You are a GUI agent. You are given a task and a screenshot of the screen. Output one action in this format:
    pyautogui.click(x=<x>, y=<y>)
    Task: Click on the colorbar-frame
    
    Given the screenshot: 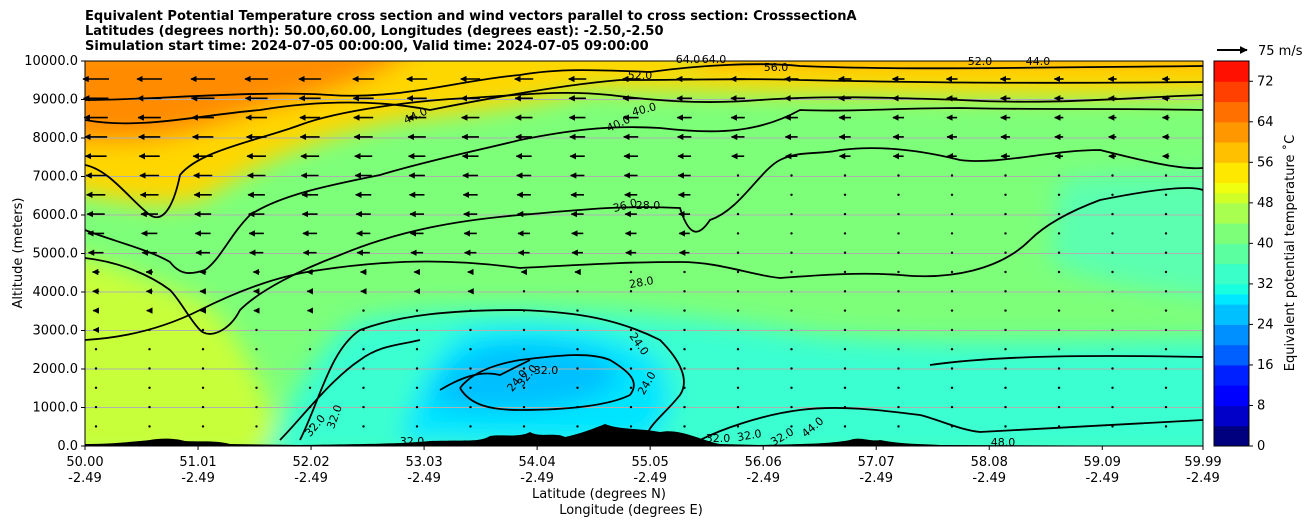 What is the action you would take?
    pyautogui.click(x=1231, y=253)
    